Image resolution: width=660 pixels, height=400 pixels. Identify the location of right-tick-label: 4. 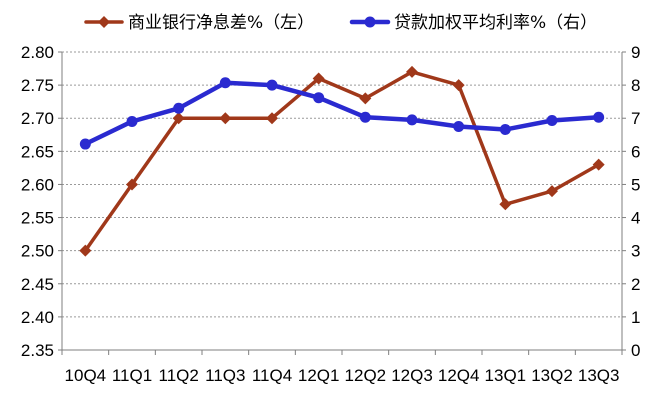
(635, 218).